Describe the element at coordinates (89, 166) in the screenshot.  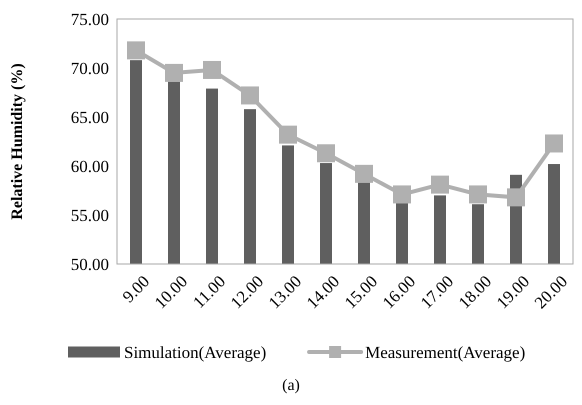
I see `y-tick-label: 60.00` at that location.